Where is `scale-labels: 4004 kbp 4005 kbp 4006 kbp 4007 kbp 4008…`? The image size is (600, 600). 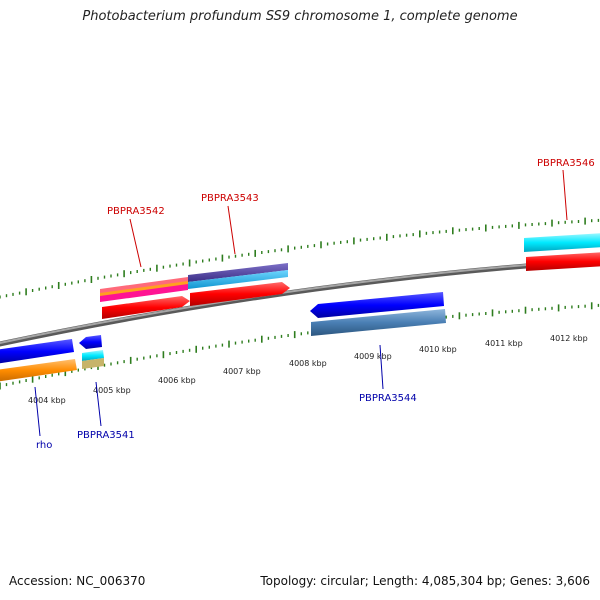 scale-labels: 4004 kbp 4005 kbp 4006 kbp 4007 kbp 4008… is located at coordinates (308, 369).